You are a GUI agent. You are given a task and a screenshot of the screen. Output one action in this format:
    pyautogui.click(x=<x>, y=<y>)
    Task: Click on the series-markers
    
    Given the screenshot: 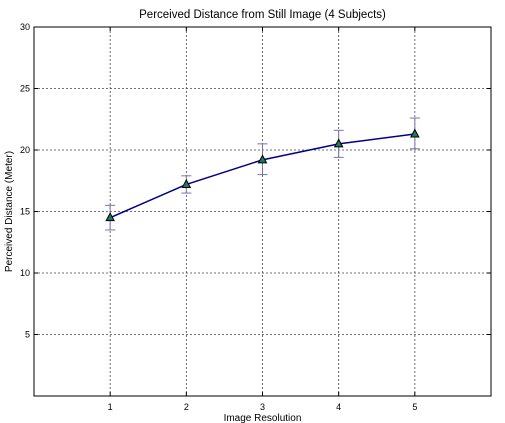 What is the action you would take?
    pyautogui.click(x=262, y=175)
    